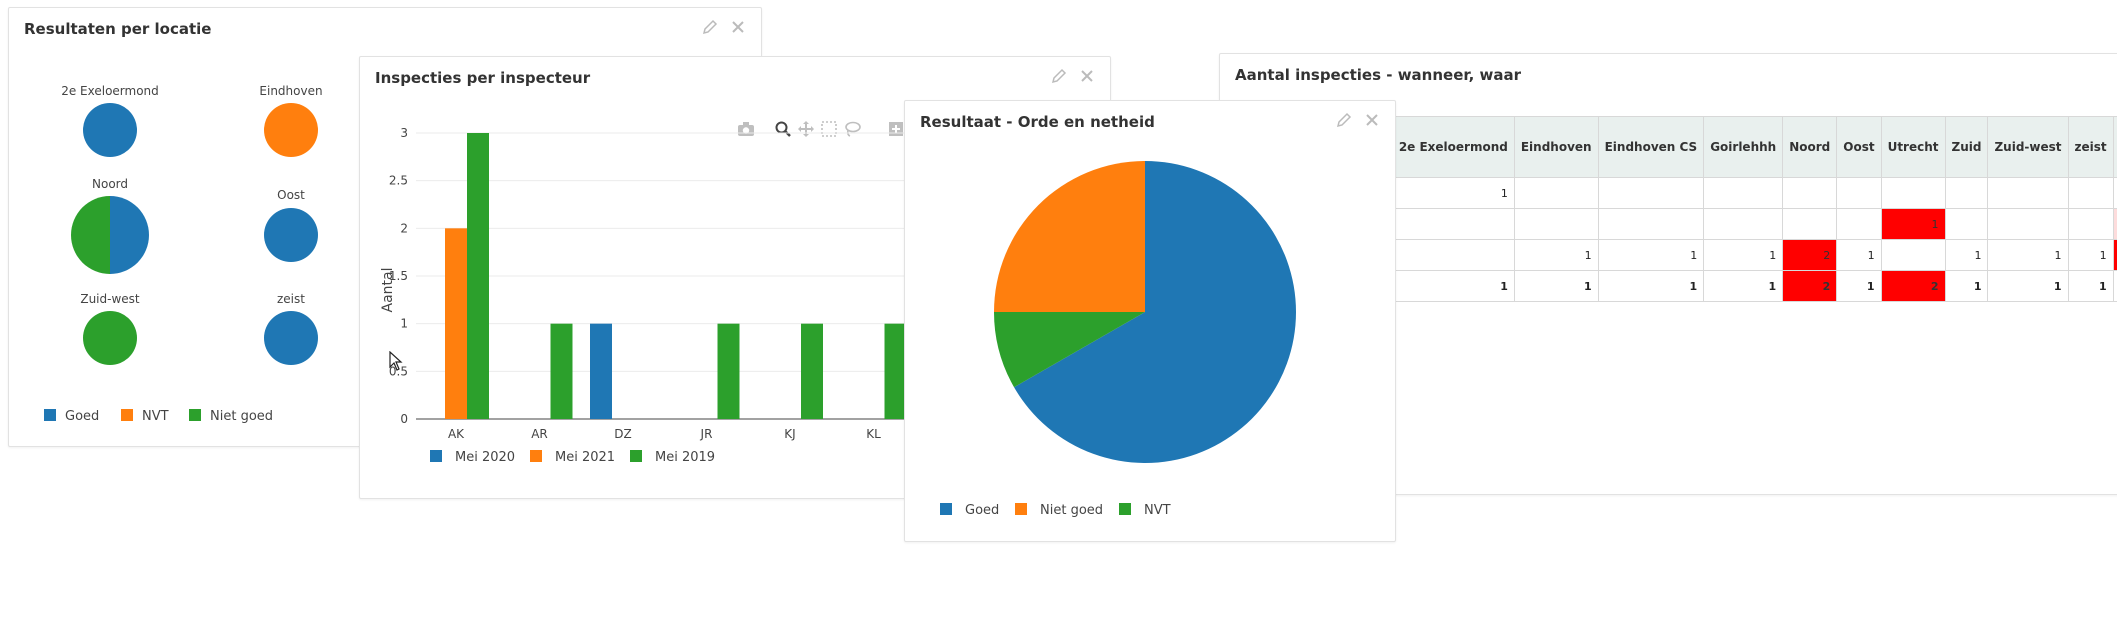 Image resolution: width=2117 pixels, height=643 pixels. Describe the element at coordinates (110, 91) in the screenshot. I see `location-label: 2e Exeloermond` at that location.